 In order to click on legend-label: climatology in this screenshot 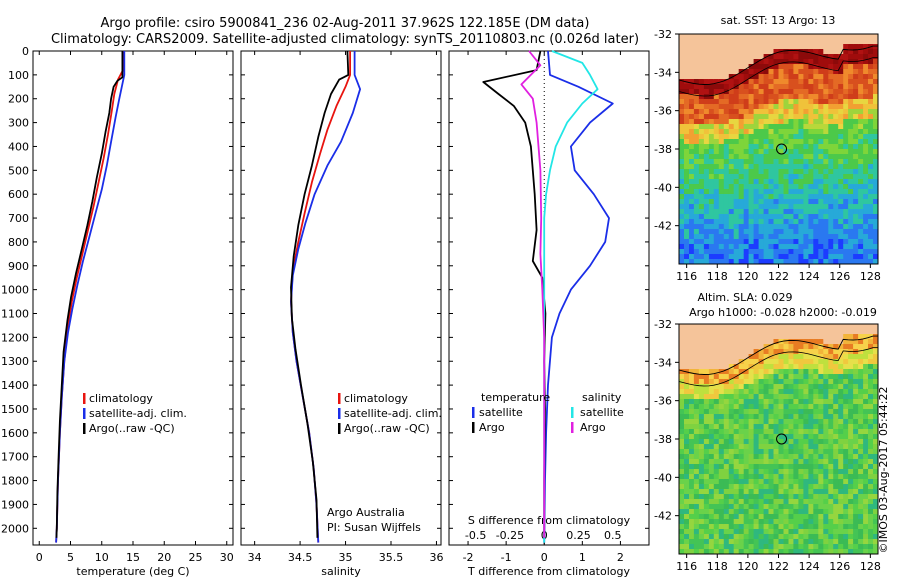, I will do `click(121, 398)`.